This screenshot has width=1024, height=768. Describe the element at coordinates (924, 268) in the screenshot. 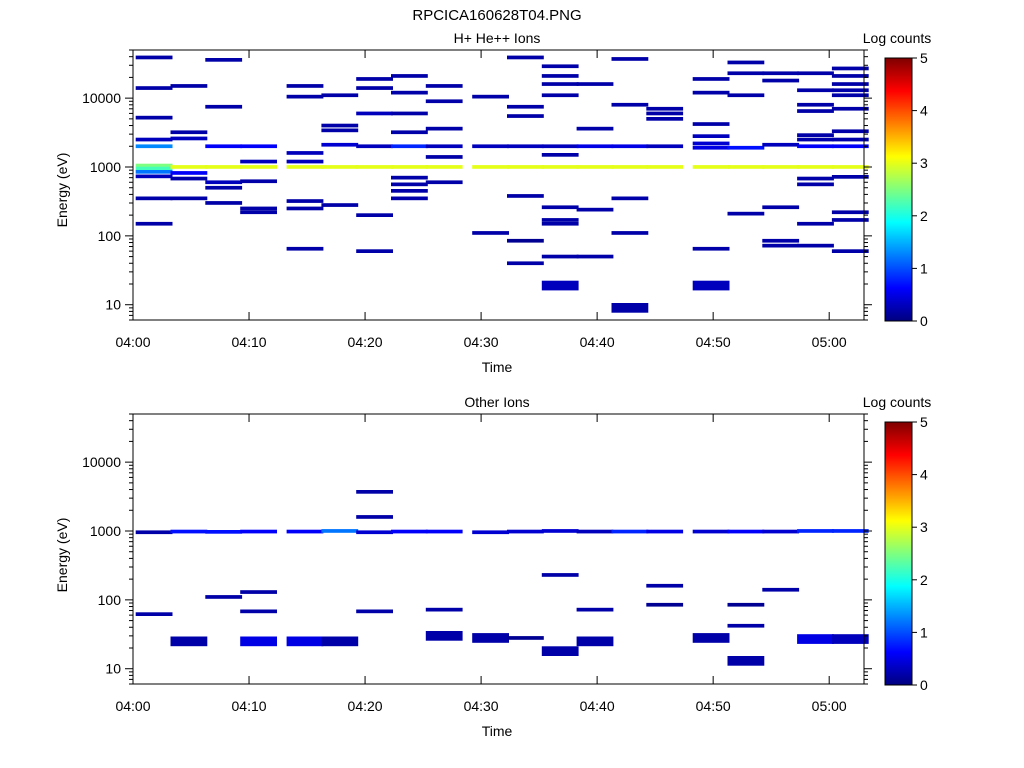

I see `colorbar-tick-label: 1` at that location.